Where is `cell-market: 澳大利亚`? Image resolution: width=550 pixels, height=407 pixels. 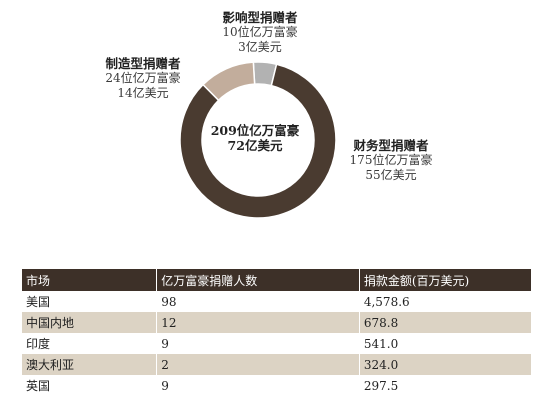
cell-market: 澳大利亚 is located at coordinates (89, 364).